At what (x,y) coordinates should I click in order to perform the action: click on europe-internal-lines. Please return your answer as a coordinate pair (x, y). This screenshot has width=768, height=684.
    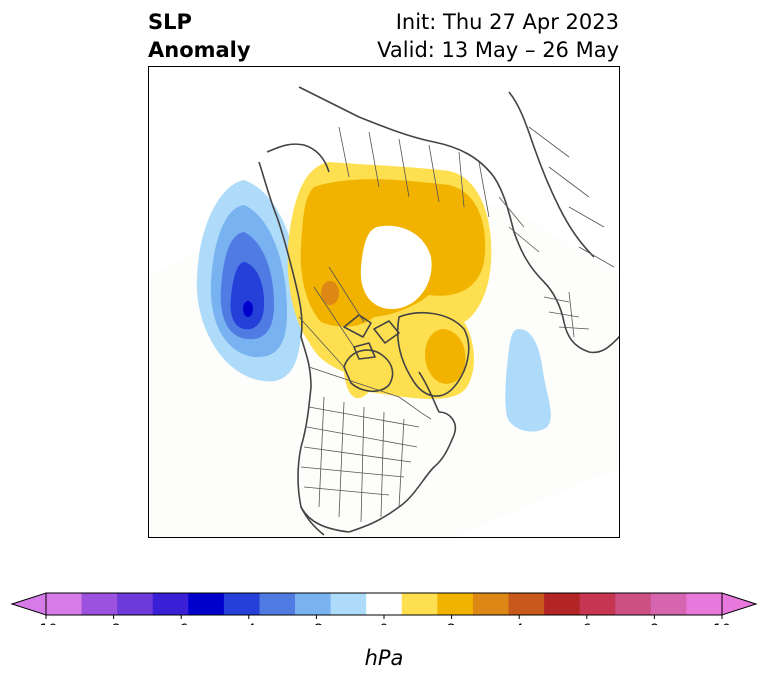
    Looking at the image, I should click on (566, 314).